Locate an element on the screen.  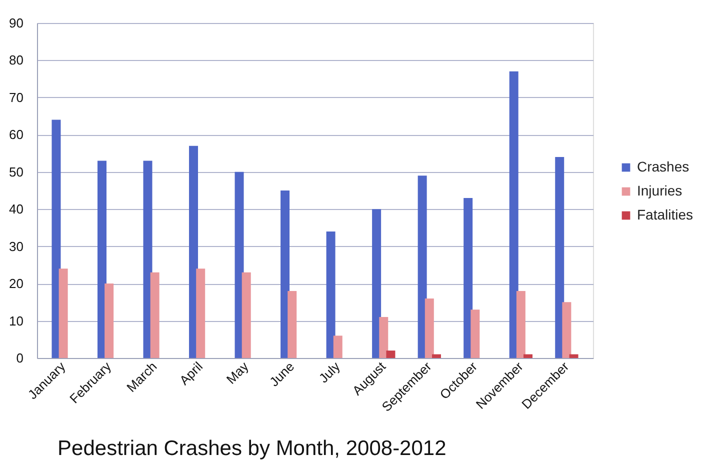
x-tick-label: May is located at coordinates (237, 372).